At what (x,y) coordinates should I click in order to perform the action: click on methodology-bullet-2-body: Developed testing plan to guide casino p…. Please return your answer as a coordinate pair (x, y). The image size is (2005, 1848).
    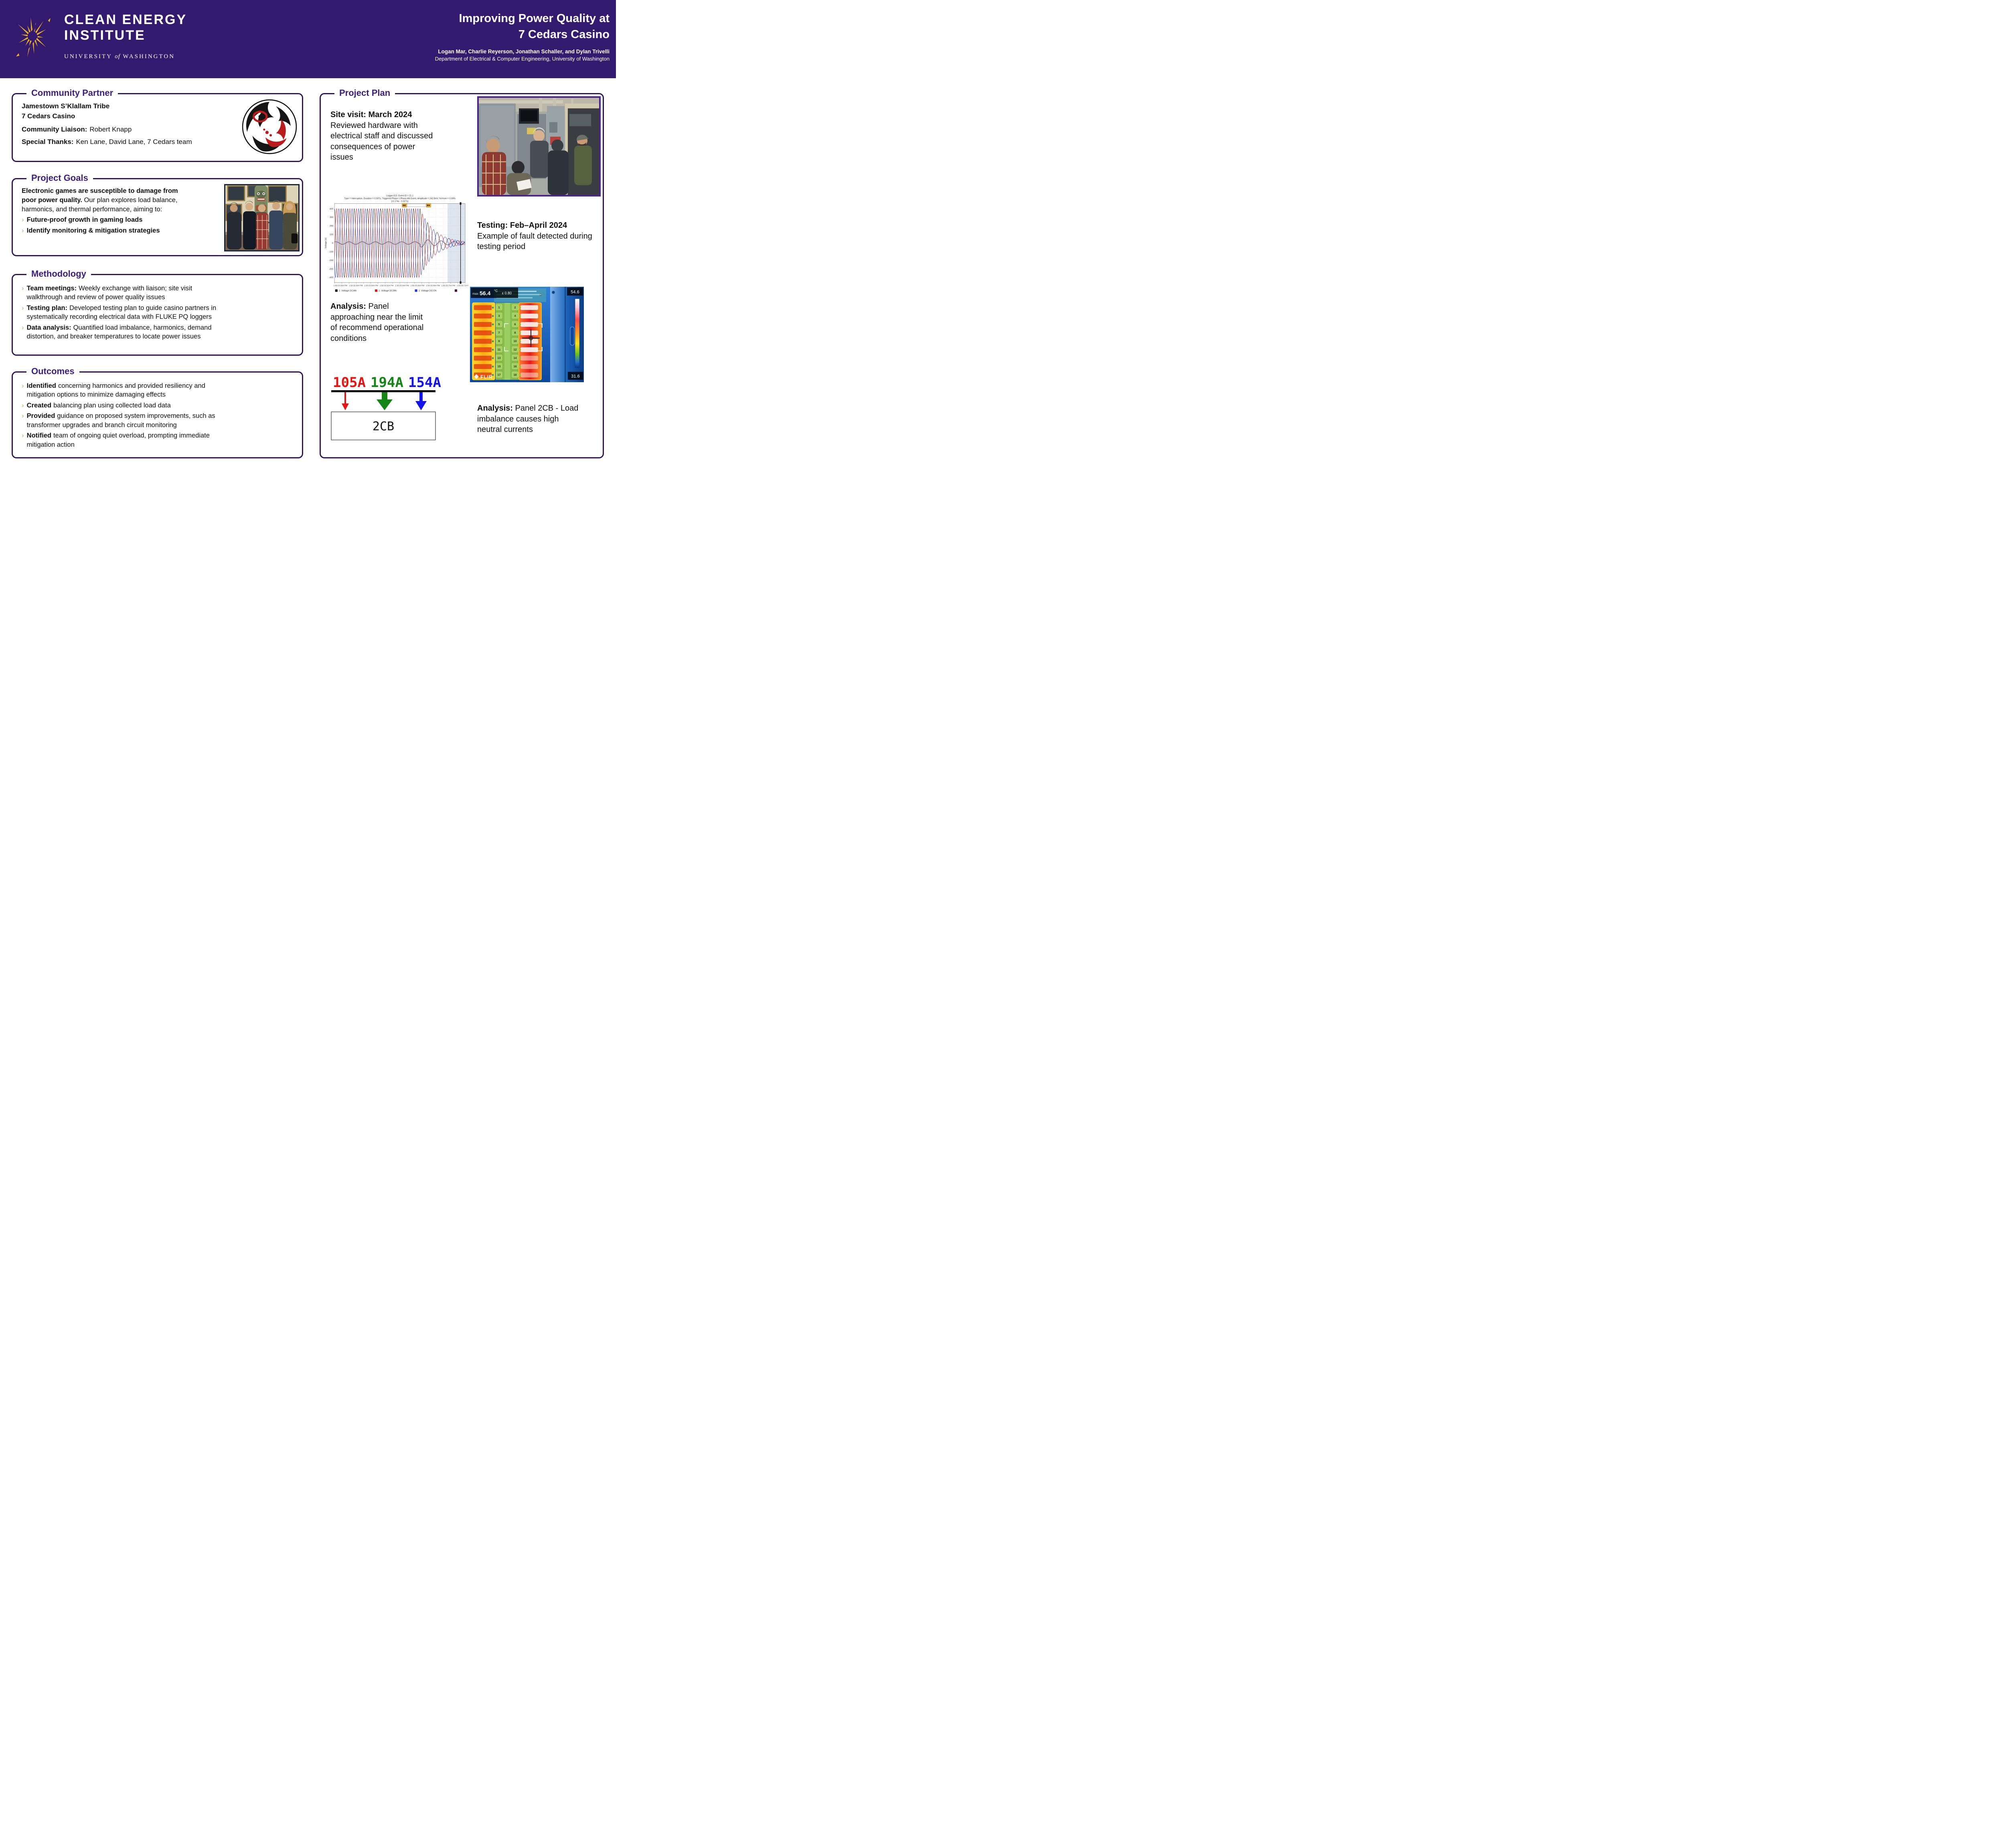
    Looking at the image, I should click on (122, 312).